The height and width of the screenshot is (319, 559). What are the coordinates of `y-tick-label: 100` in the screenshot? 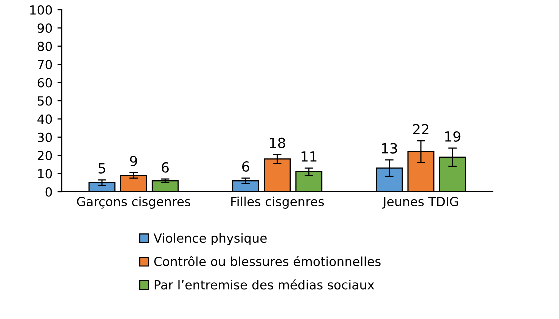 It's located at (41, 10).